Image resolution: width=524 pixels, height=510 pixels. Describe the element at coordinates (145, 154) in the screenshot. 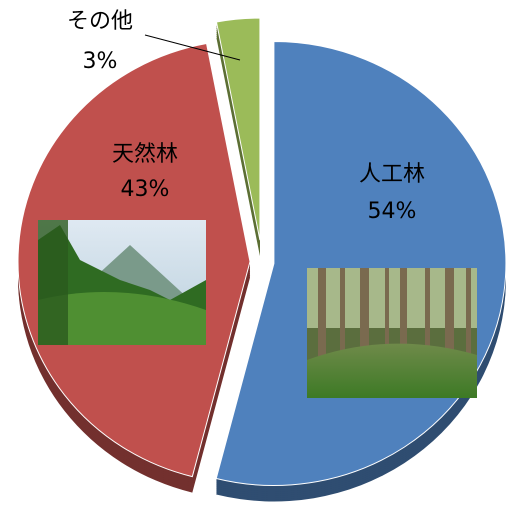

I see `category-label: 天然林` at that location.